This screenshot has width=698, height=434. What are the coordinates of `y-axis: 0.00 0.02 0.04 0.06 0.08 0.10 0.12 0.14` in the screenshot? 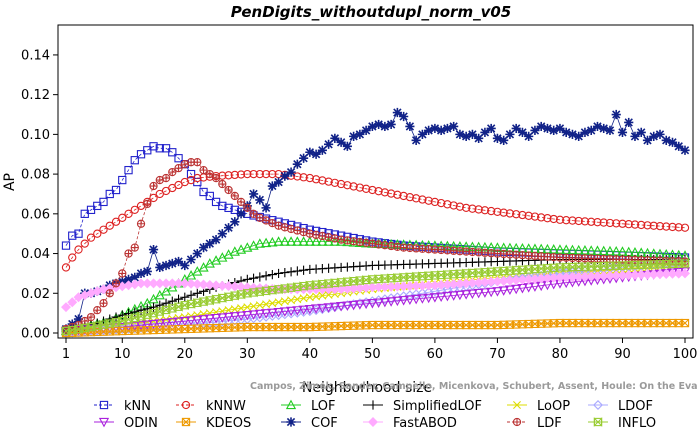 It's located at (39, 195).